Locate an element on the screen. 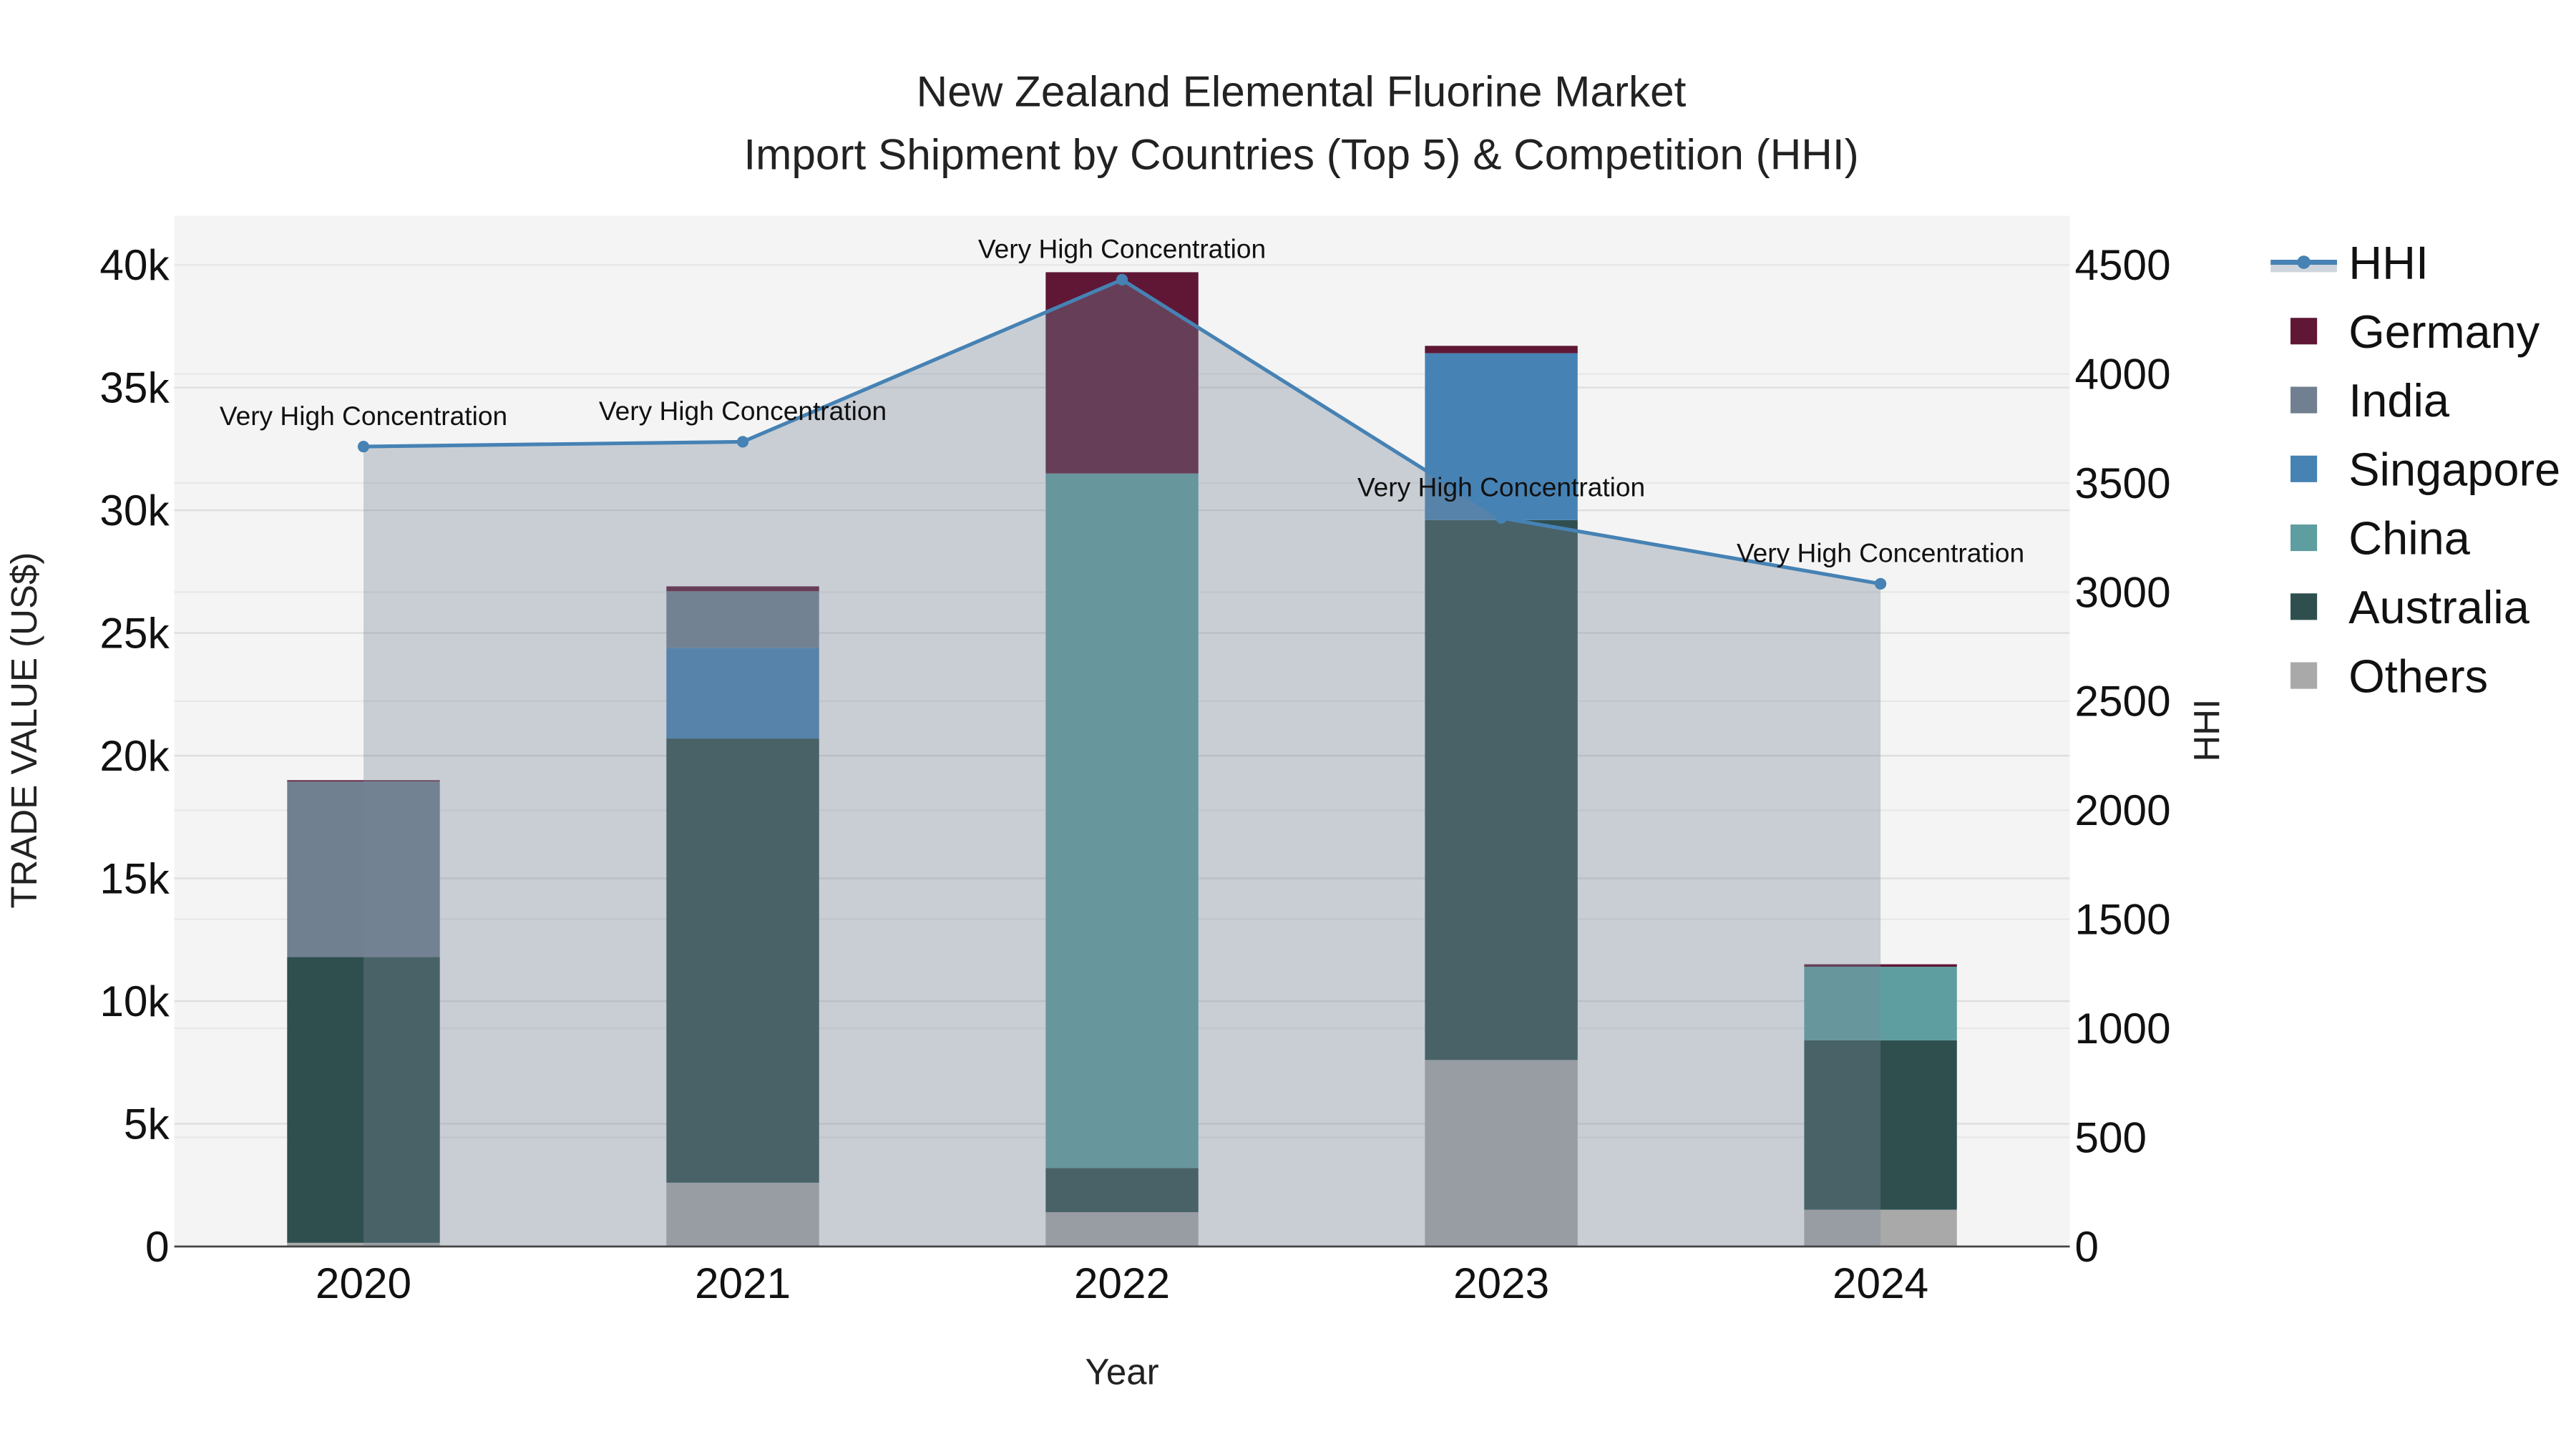 This screenshot has height=1449, width=2576. bar-germany-2020 is located at coordinates (363, 781).